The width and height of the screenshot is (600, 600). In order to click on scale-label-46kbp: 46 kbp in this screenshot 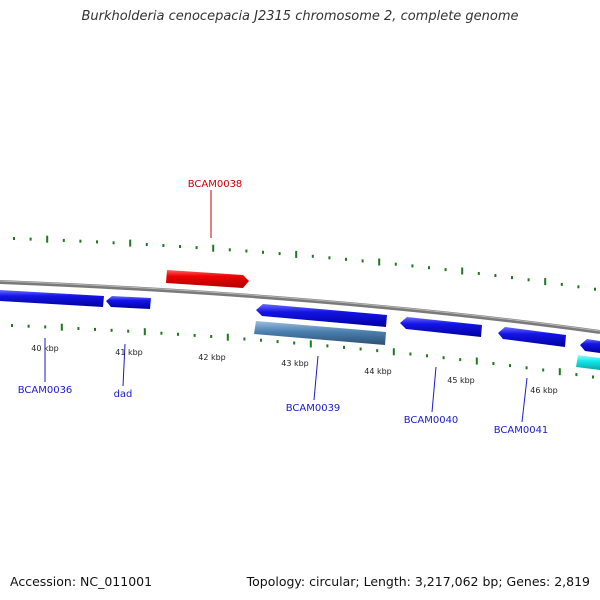, I will do `click(544, 390)`.